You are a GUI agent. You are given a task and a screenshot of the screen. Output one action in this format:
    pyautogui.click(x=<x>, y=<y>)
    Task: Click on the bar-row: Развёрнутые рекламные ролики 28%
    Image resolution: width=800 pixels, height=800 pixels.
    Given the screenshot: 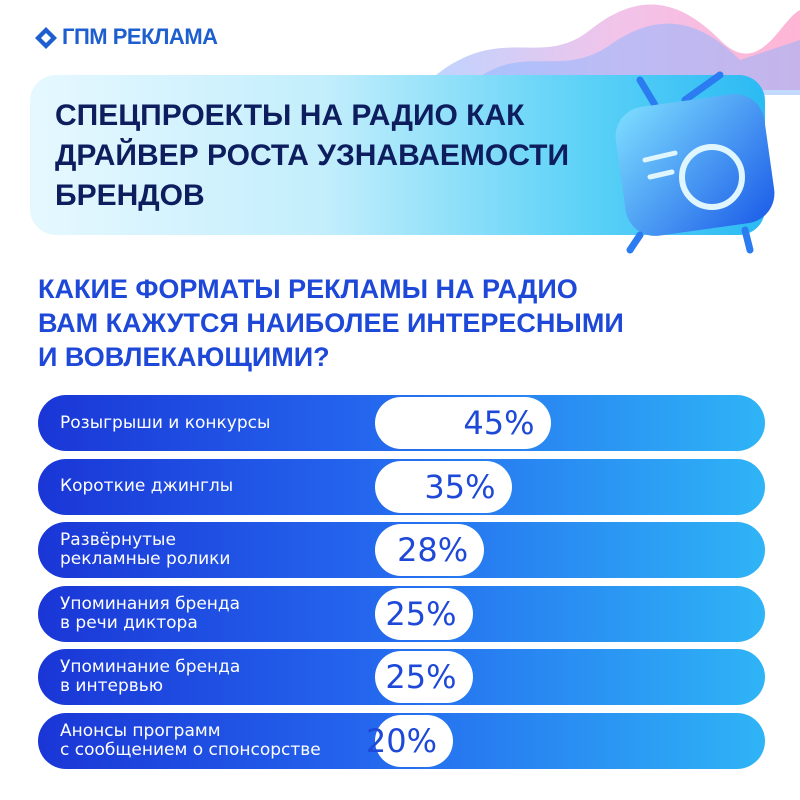 What is the action you would take?
    pyautogui.click(x=401, y=550)
    